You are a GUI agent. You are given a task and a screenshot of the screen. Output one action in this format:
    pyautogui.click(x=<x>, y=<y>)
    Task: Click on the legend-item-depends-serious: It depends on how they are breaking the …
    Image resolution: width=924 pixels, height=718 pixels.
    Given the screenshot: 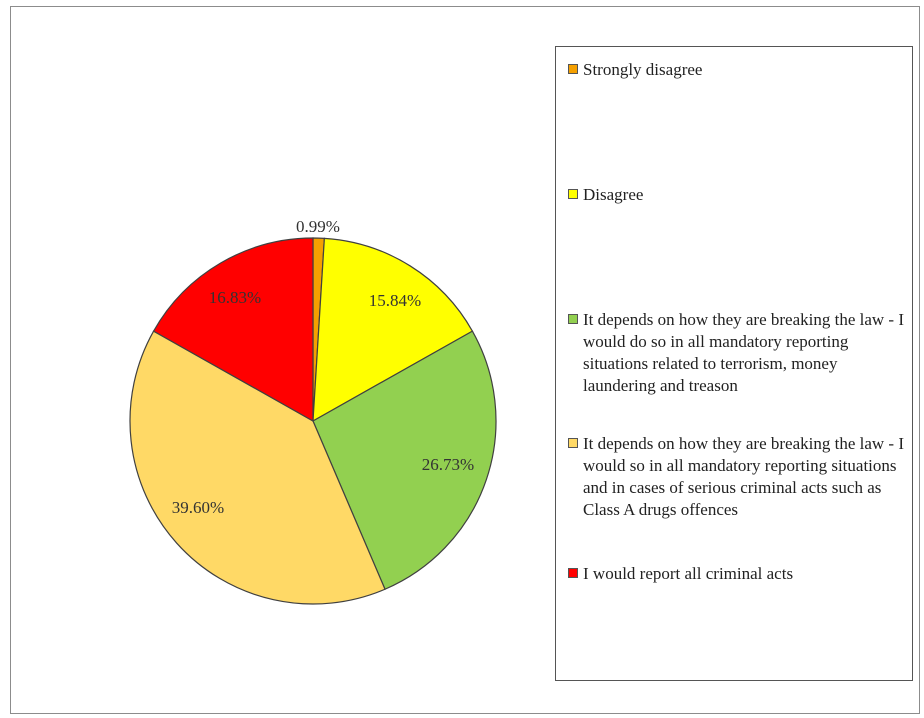 What is the action you would take?
    pyautogui.click(x=738, y=477)
    